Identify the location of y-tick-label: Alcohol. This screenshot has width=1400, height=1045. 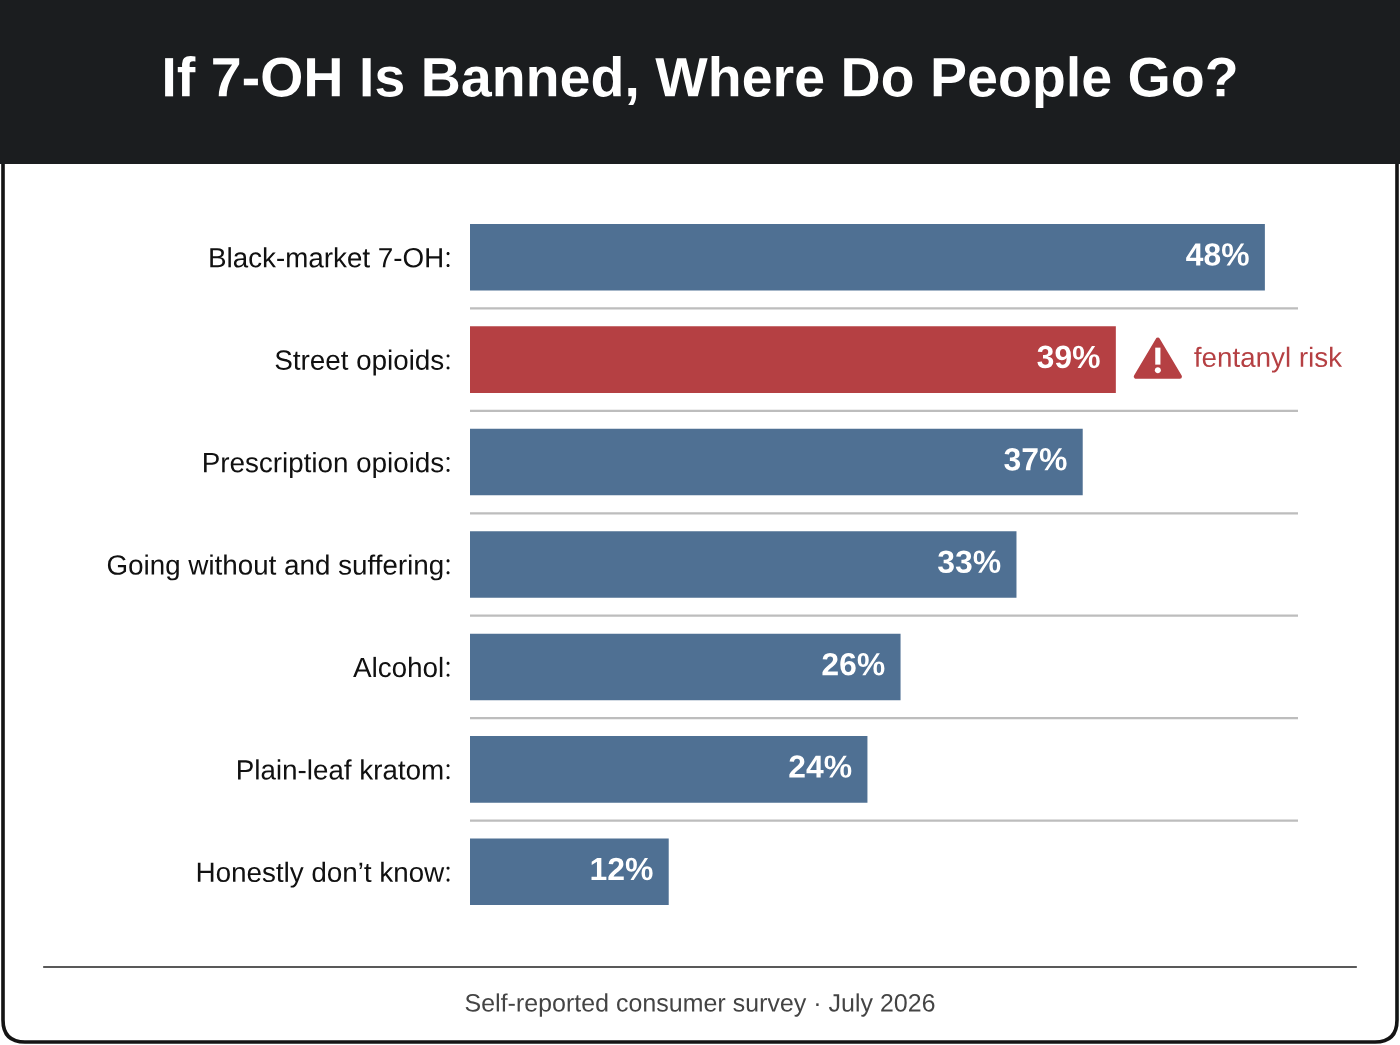
(398, 667).